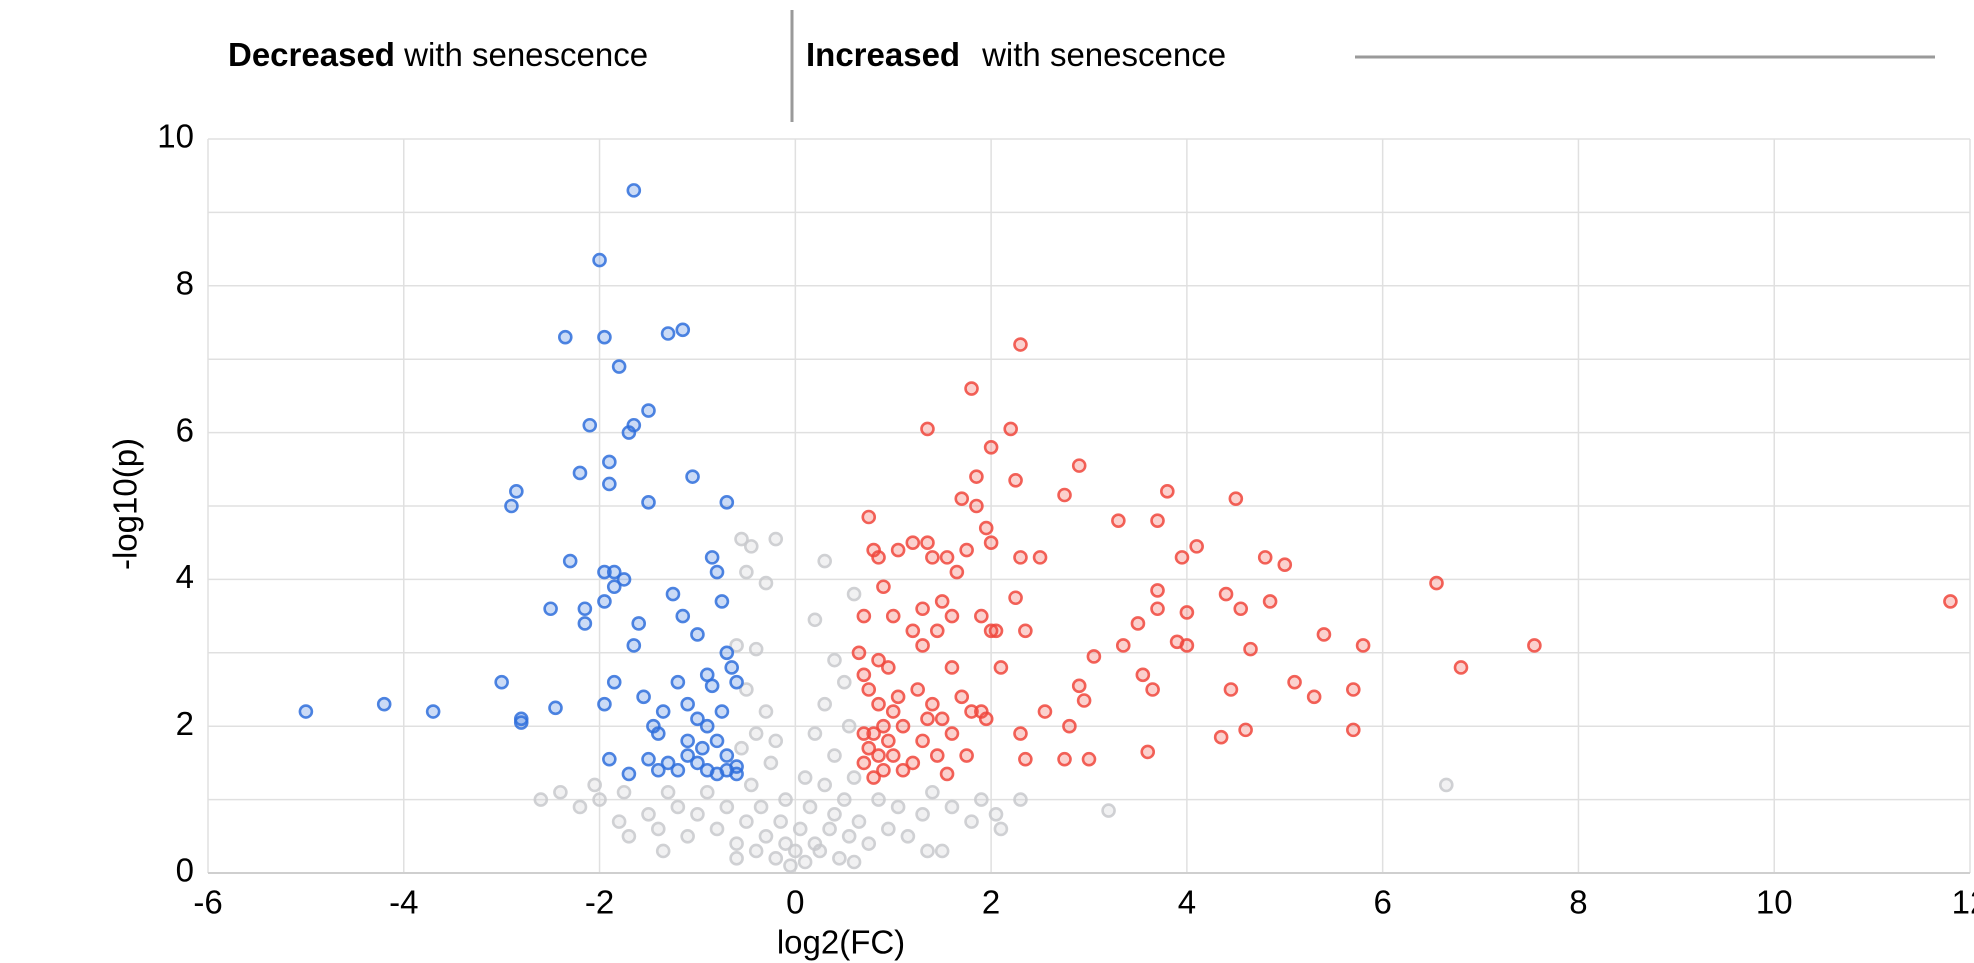 The height and width of the screenshot is (963, 1974). What do you see at coordinates (795, 902) in the screenshot?
I see `x-tick-label: 0` at bounding box center [795, 902].